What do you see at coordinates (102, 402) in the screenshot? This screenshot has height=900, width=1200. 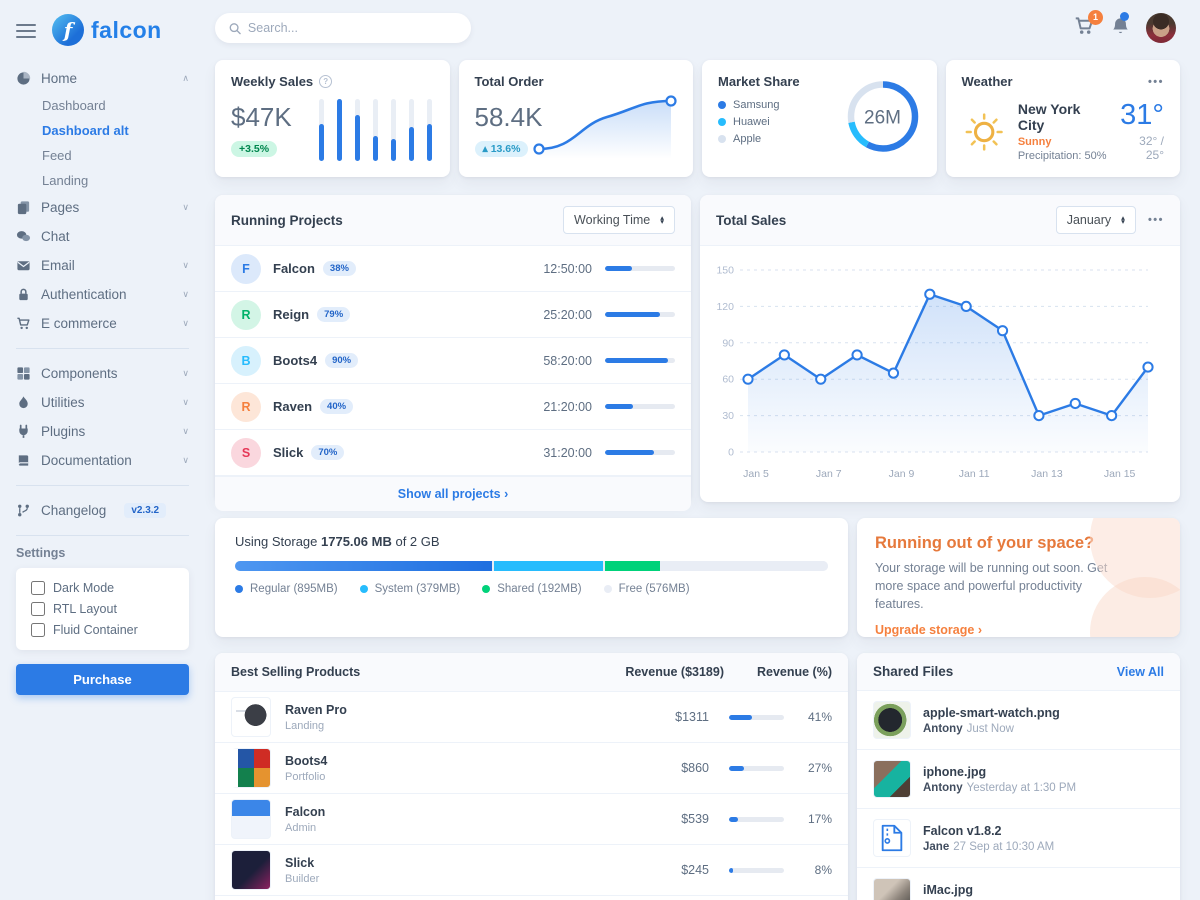 I see `sidebar-item-utilities: Utilities ∨` at bounding box center [102, 402].